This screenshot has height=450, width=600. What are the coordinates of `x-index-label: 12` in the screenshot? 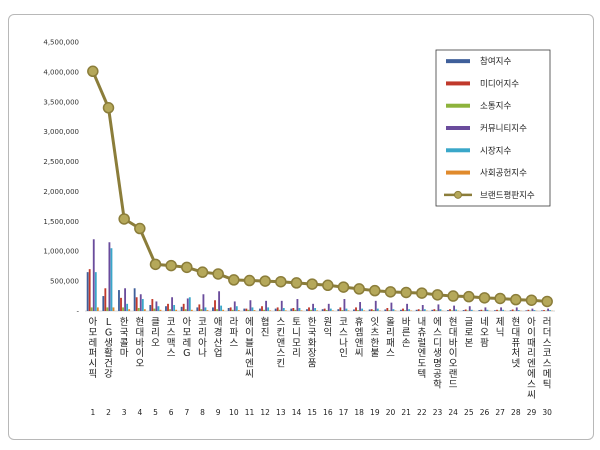 It's located at (265, 412).